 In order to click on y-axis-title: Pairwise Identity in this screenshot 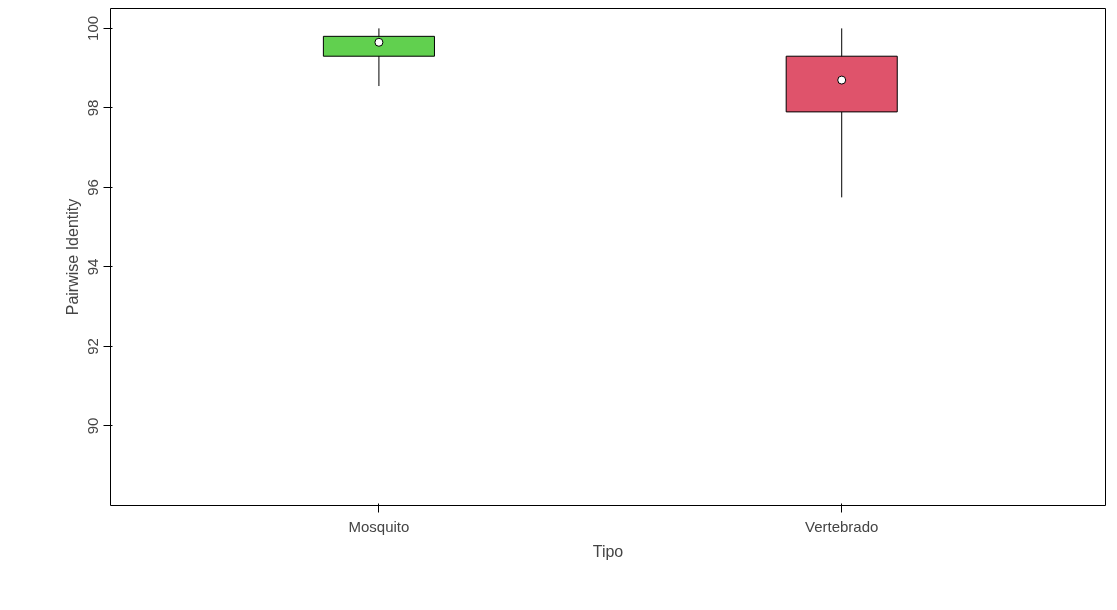, I will do `click(72, 257)`.